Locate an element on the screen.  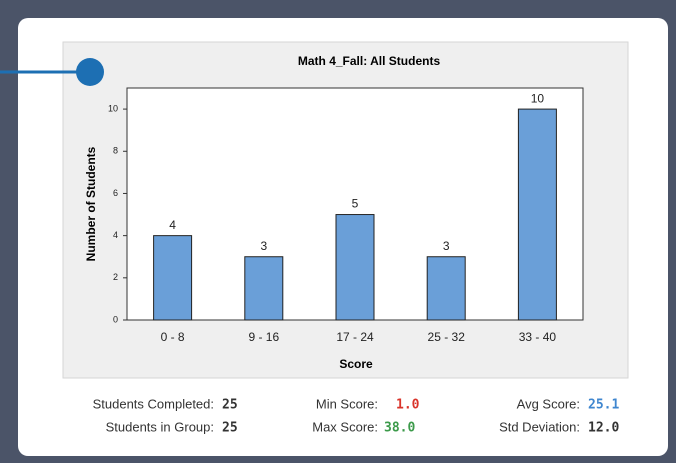
y-tick-label: 4 is located at coordinates (115, 235).